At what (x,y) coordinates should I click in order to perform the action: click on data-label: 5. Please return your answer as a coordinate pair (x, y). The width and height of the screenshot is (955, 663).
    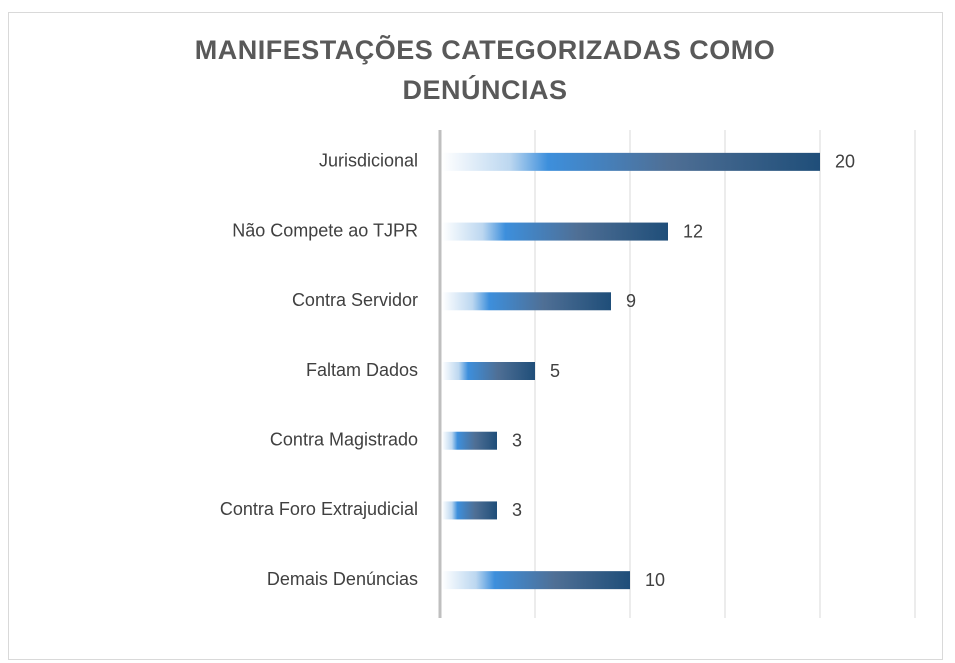
    Looking at the image, I should click on (555, 371).